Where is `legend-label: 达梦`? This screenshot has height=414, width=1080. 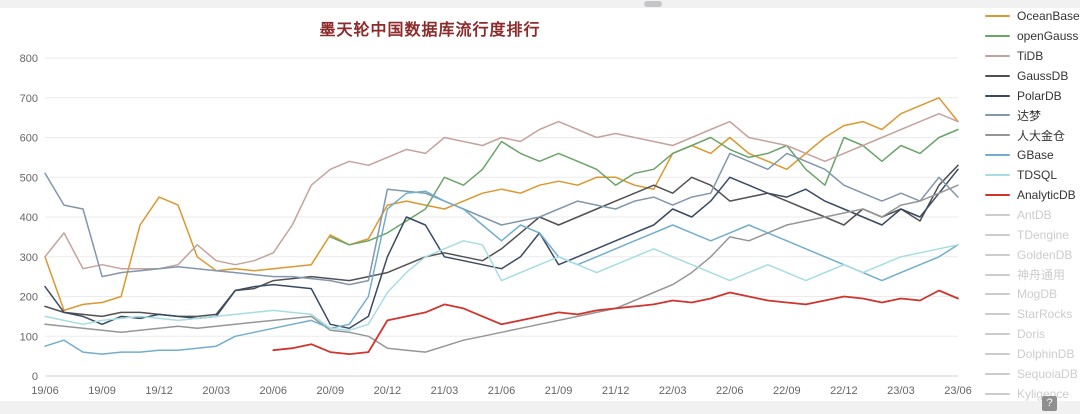
legend-label: 达梦 is located at coordinates (1029, 115).